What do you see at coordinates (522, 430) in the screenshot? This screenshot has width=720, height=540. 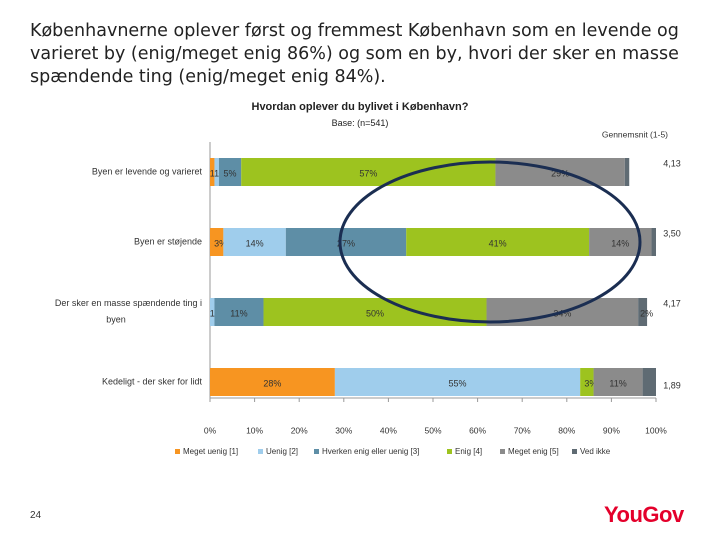 I see `x-tick-label: 70%` at bounding box center [522, 430].